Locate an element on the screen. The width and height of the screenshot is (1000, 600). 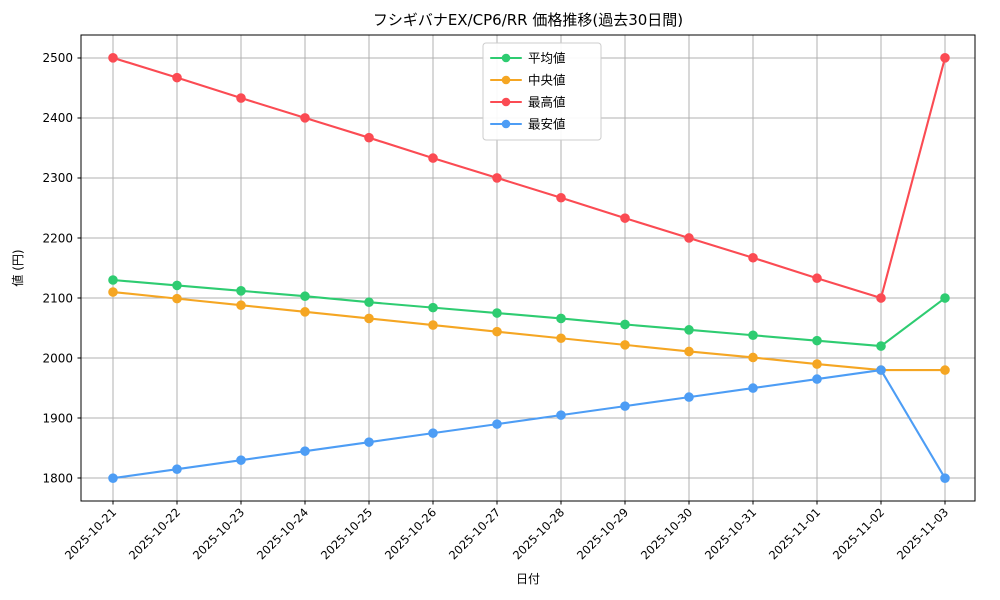
legend-label: 平均値 is located at coordinates (547, 58).